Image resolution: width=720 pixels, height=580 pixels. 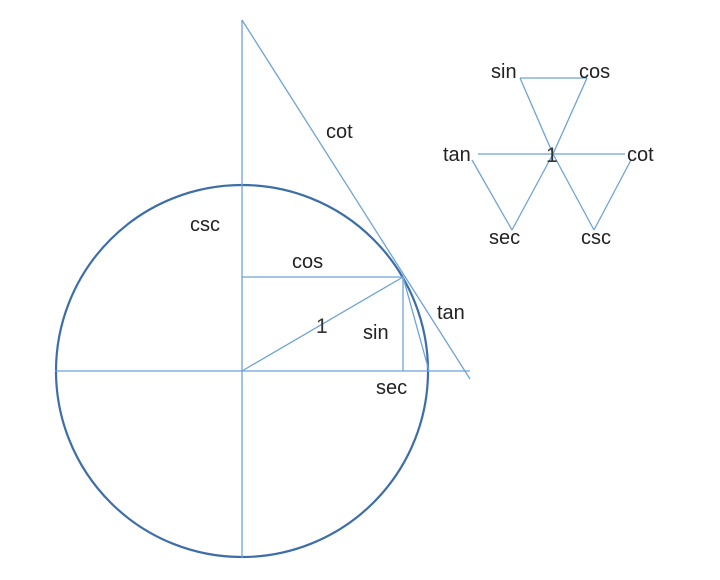 I want to click on label-cot: cot, so click(x=339, y=132).